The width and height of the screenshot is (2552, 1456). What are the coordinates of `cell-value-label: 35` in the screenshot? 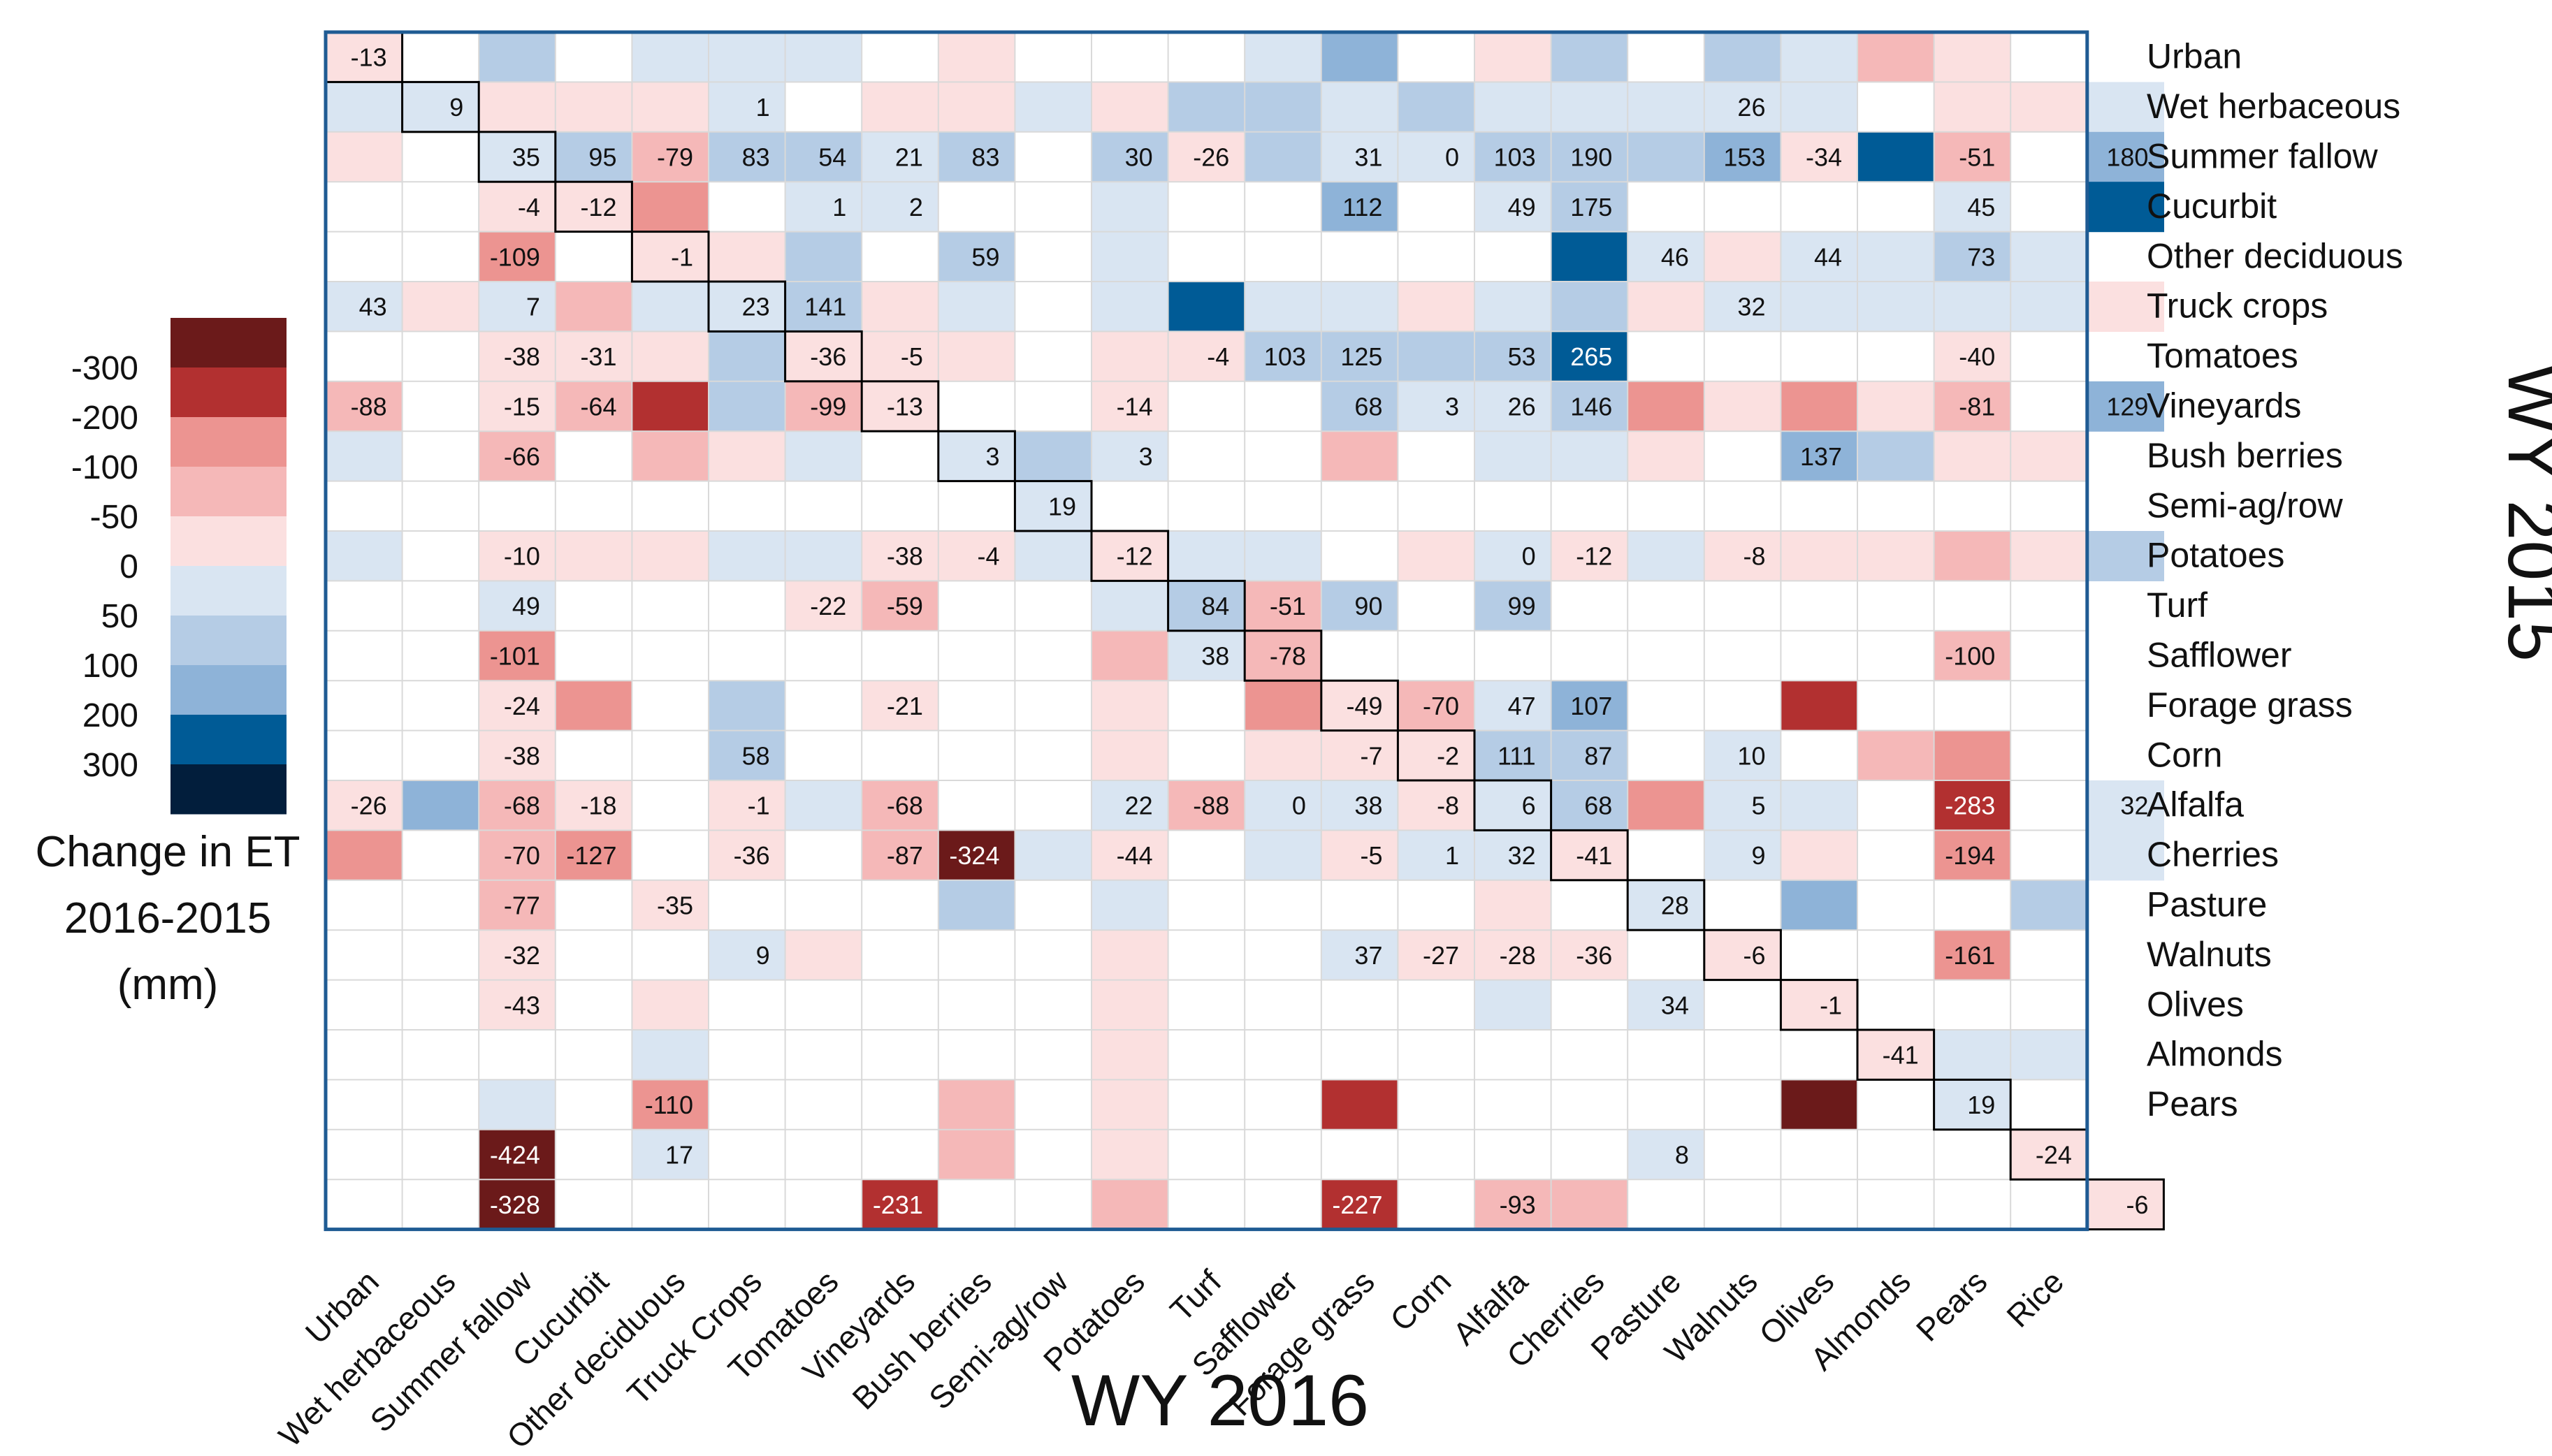 It's located at (526, 157).